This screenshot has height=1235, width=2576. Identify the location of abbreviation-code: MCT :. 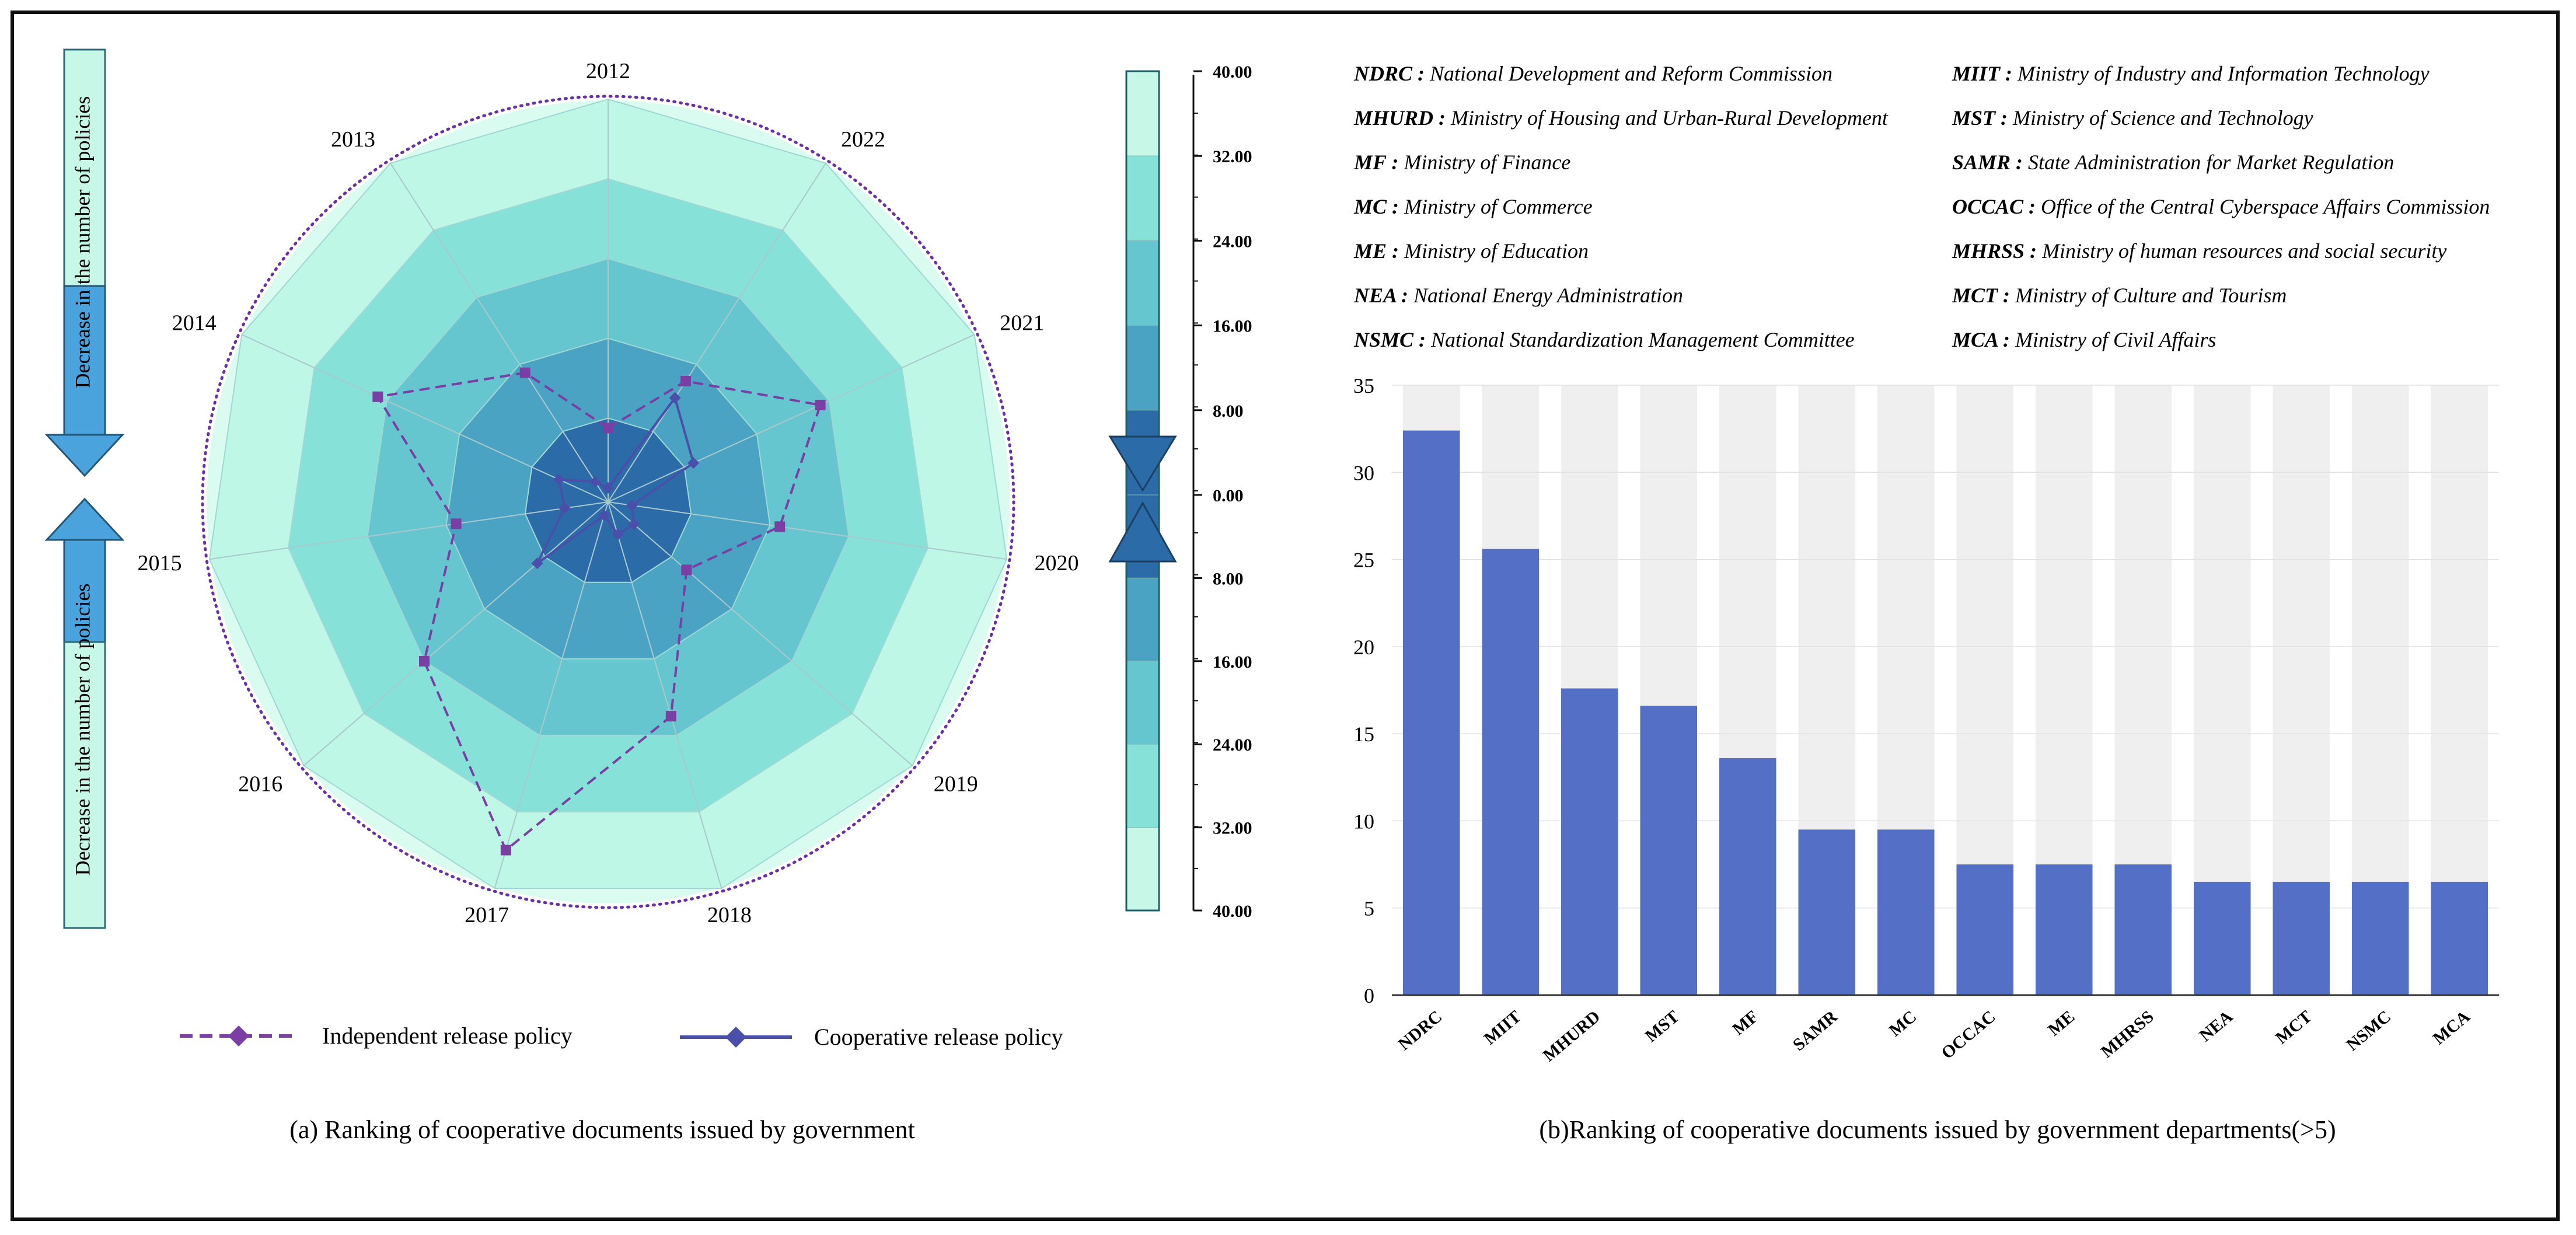
(1983, 295).